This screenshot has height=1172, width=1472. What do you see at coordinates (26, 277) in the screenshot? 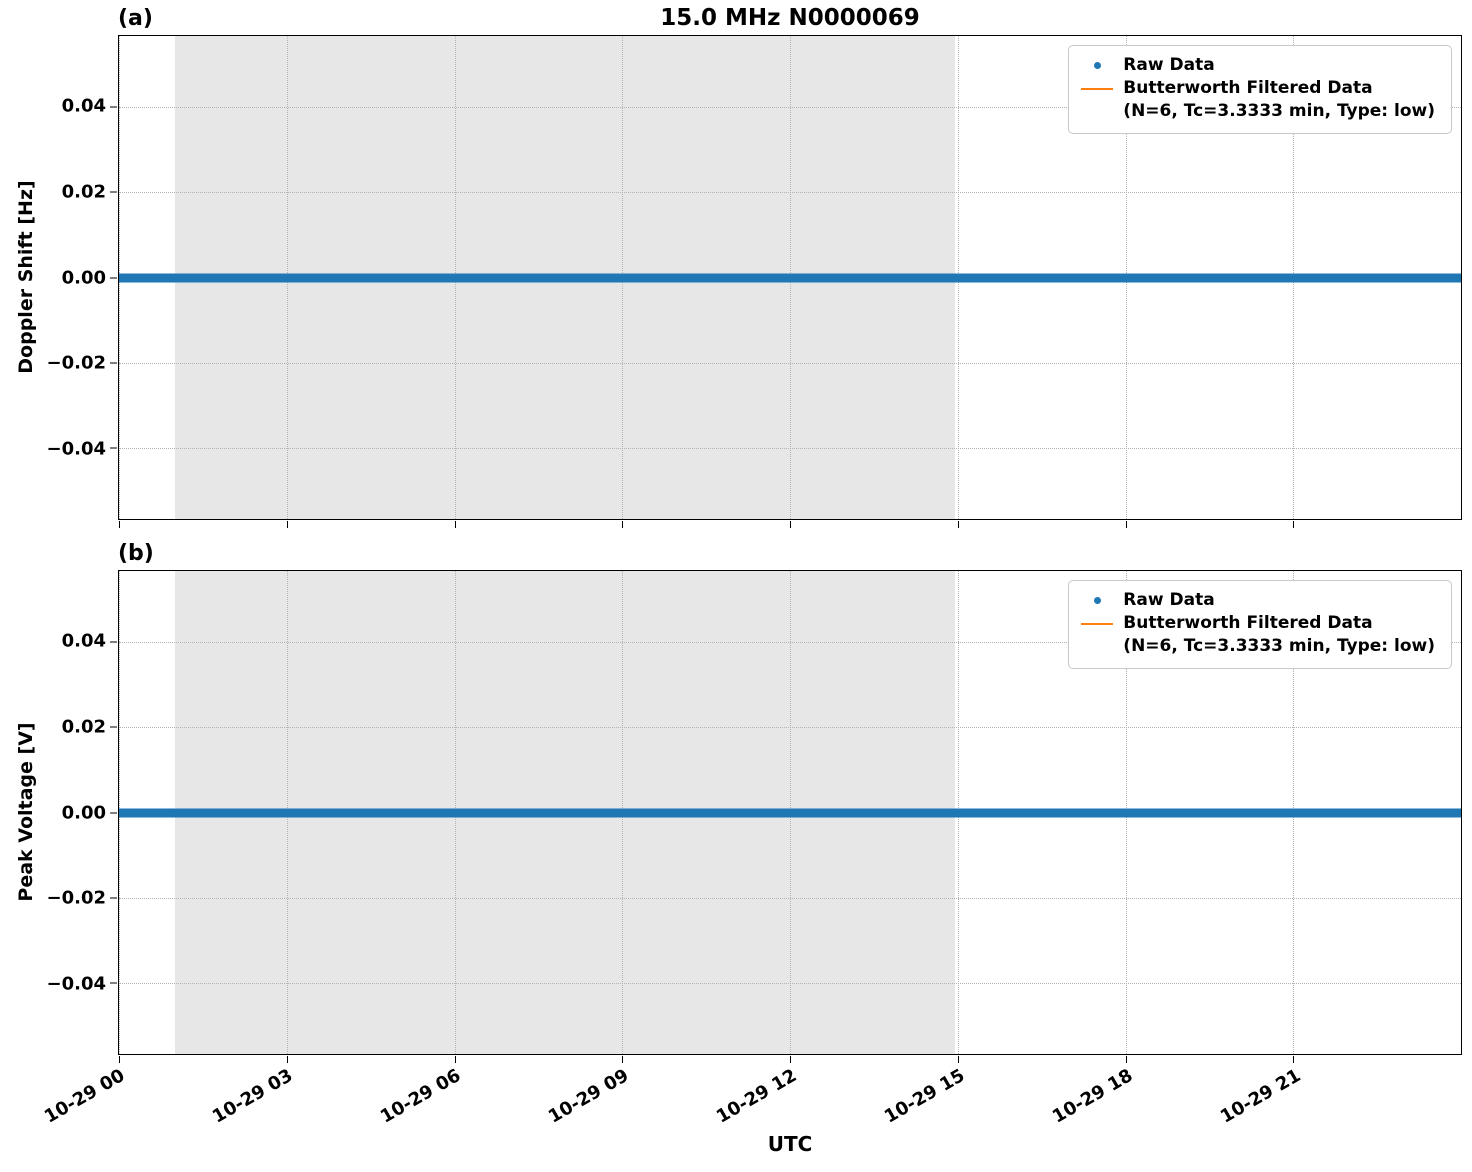
I see `y-axis-label-a: Doppler Shift [Hz]` at bounding box center [26, 277].